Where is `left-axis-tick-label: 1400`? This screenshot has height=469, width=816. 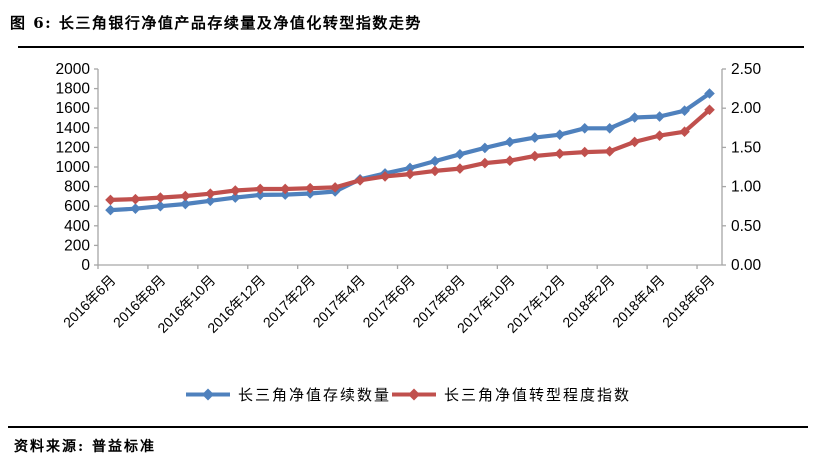 left-axis-tick-label: 1400 is located at coordinates (73, 128).